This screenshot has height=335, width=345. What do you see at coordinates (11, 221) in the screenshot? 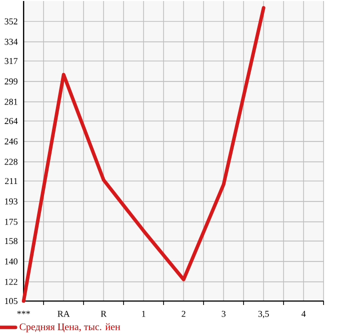
I see `y-tick-label: 175` at bounding box center [11, 221].